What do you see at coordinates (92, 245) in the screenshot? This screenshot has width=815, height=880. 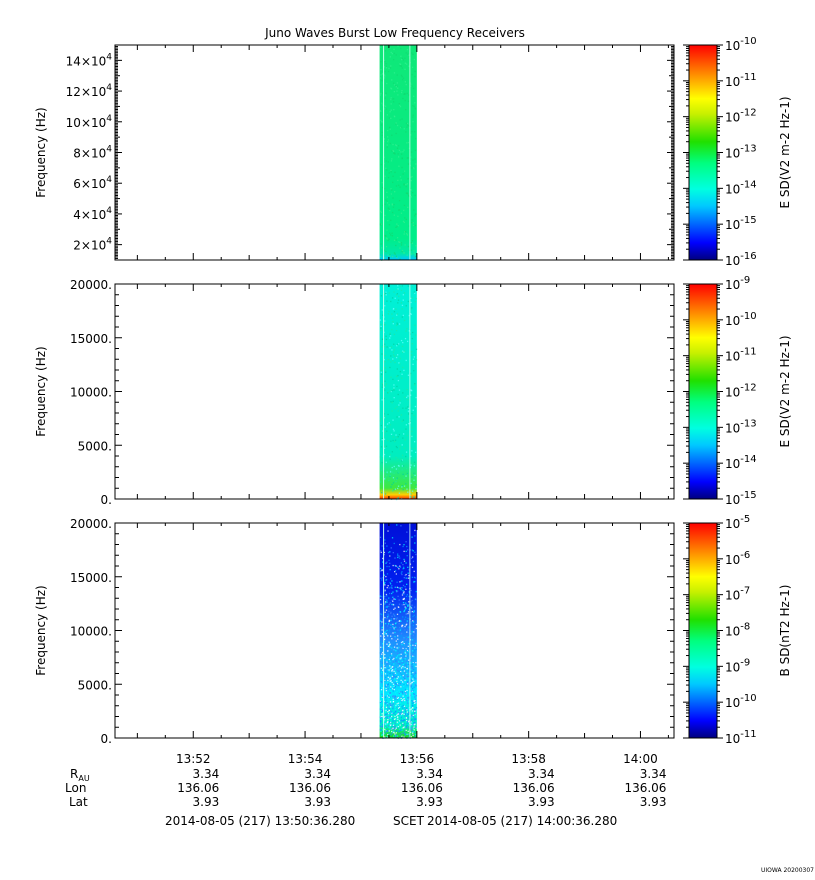 I see `y-tick-label: 2×104` at bounding box center [92, 245].